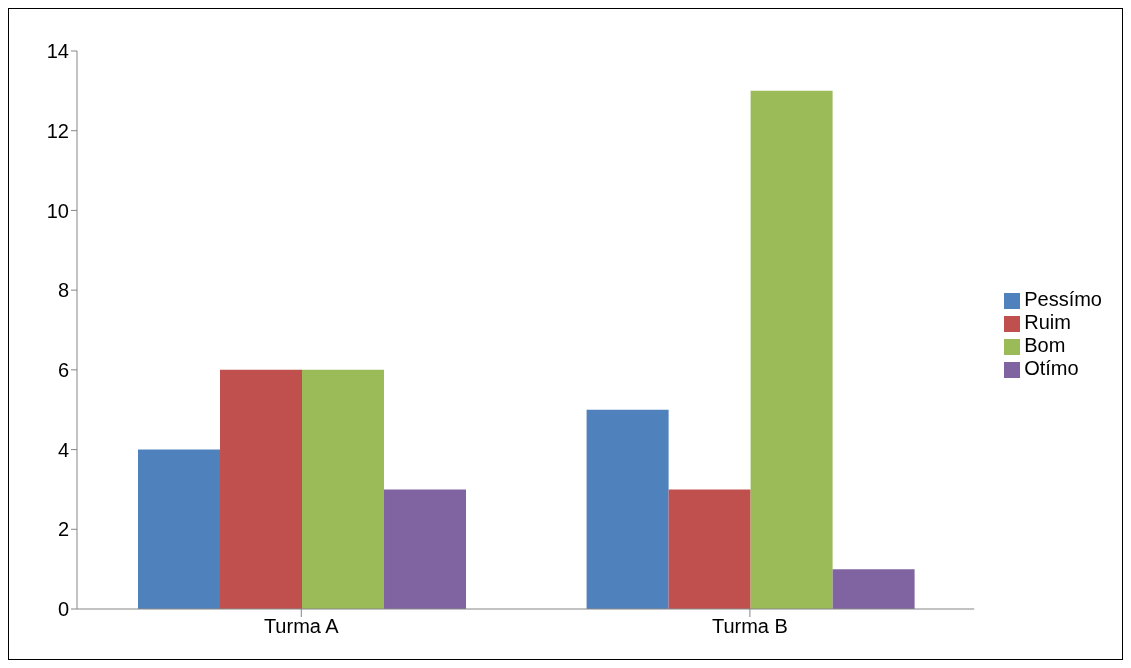 The height and width of the screenshot is (668, 1131). I want to click on y-tick-label: 10, so click(57, 210).